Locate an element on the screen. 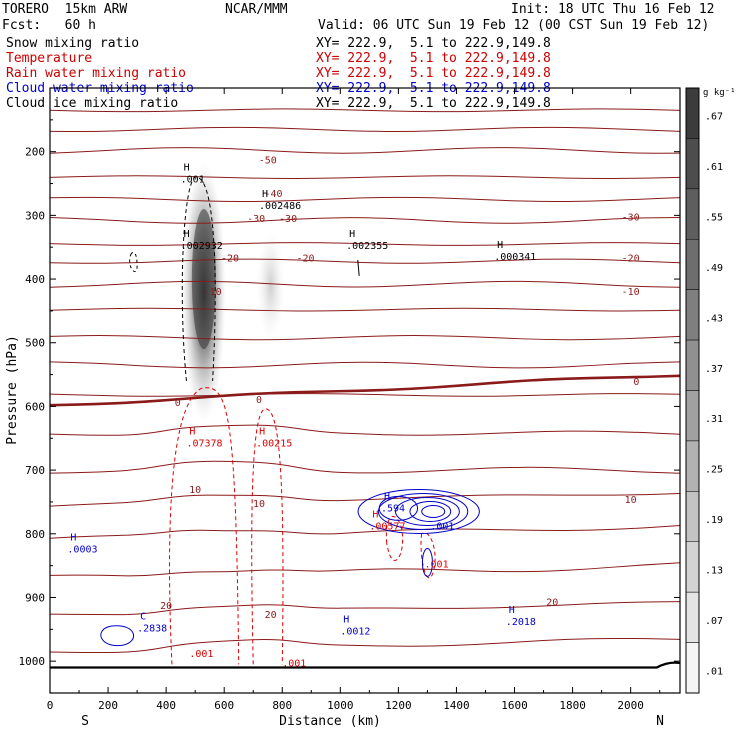  colorbar-label: .25 is located at coordinates (714, 470).